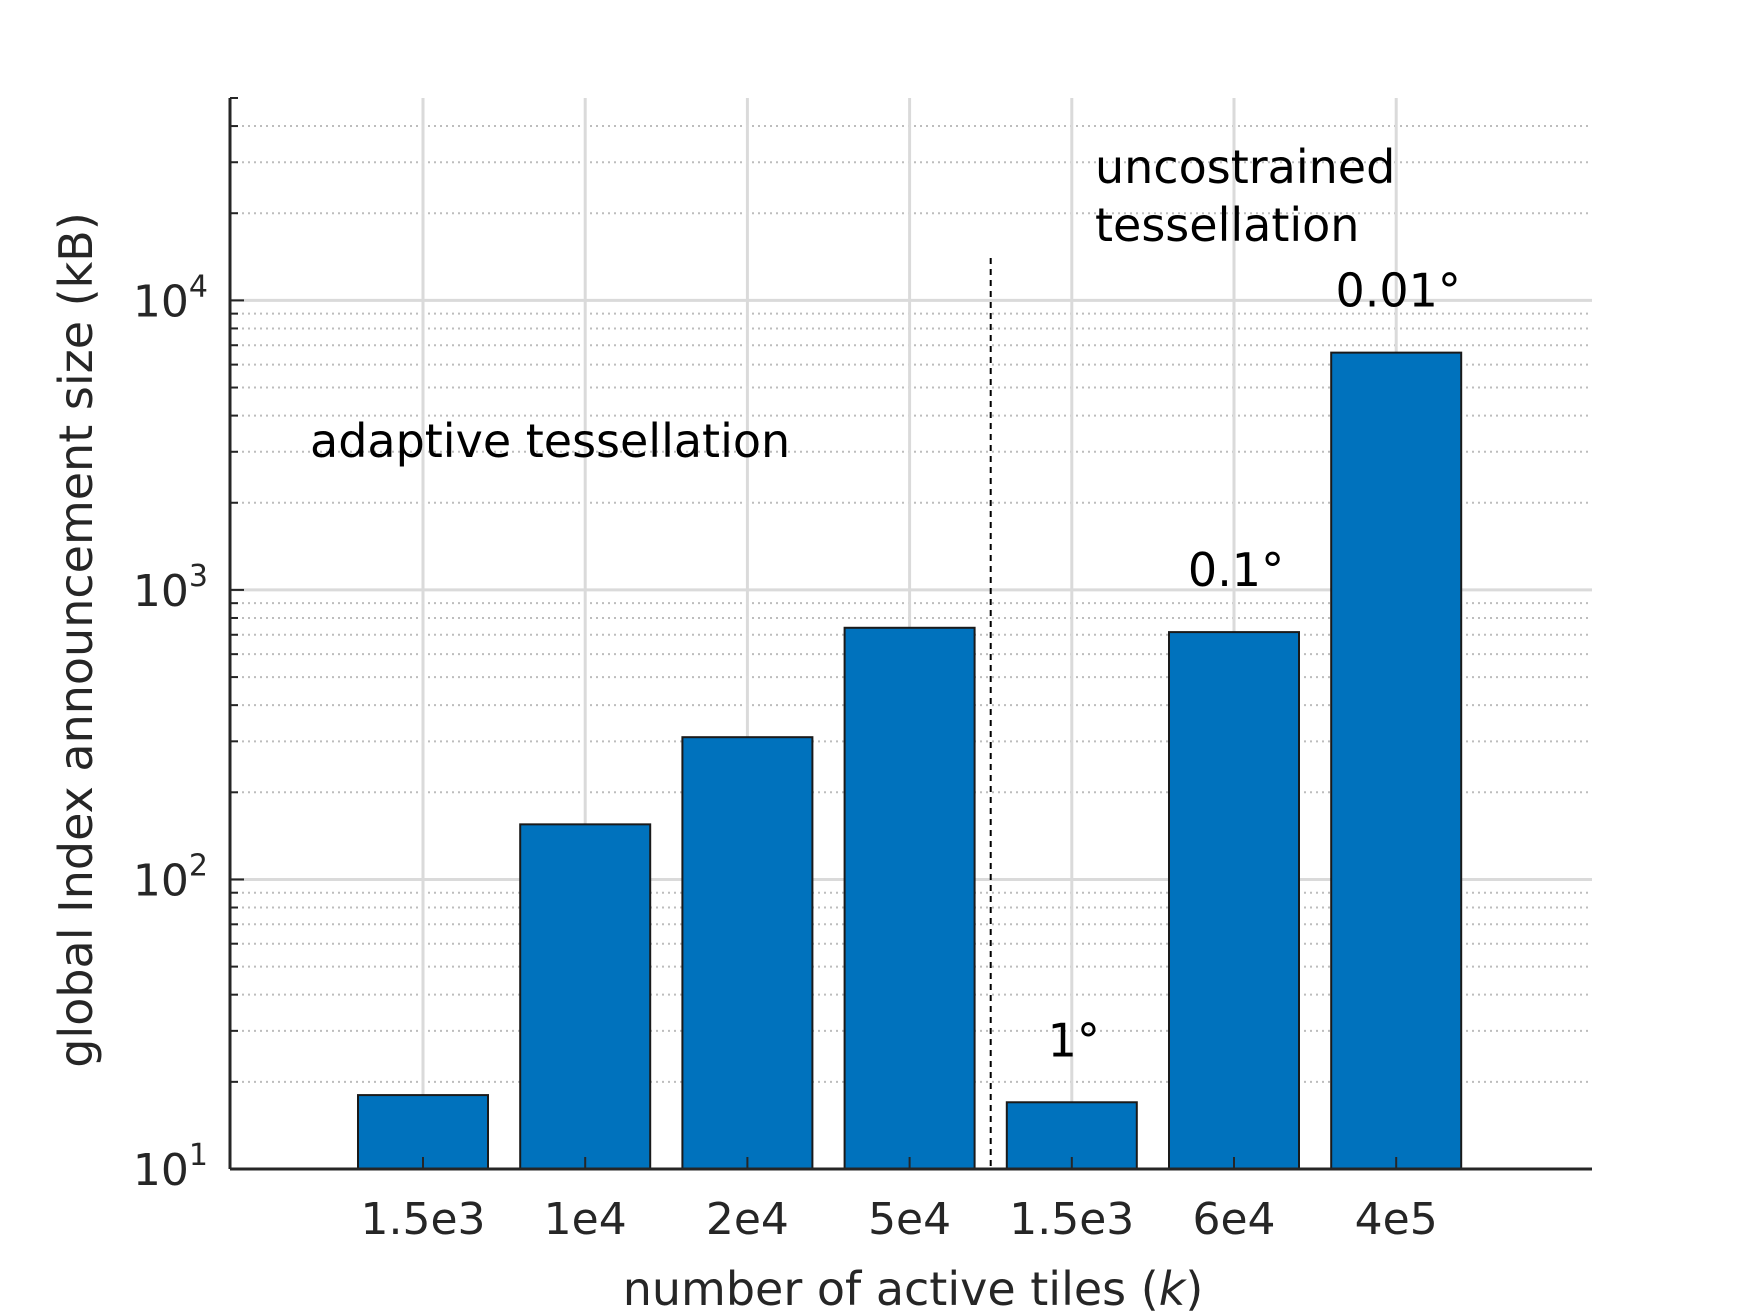 The image size is (1750, 1313). I want to click on group-label-adaptive: adaptive tessellation, so click(550, 441).